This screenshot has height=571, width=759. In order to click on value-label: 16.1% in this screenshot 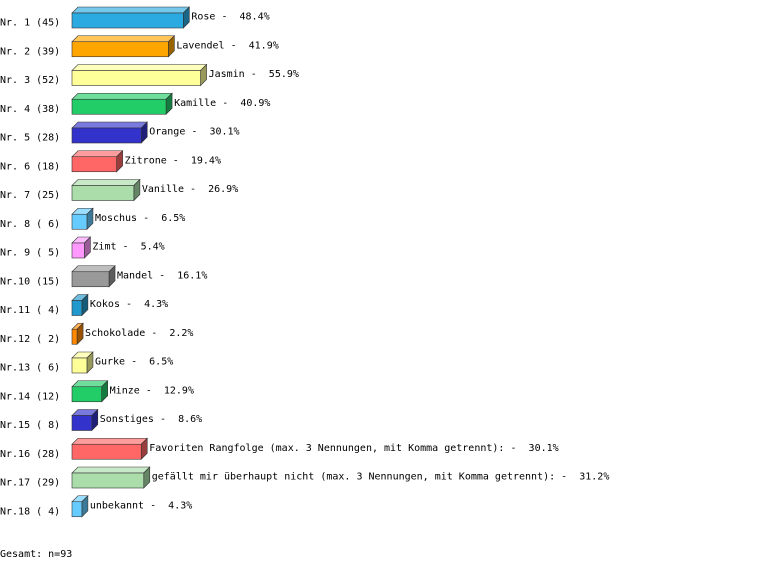, I will do `click(192, 275)`.